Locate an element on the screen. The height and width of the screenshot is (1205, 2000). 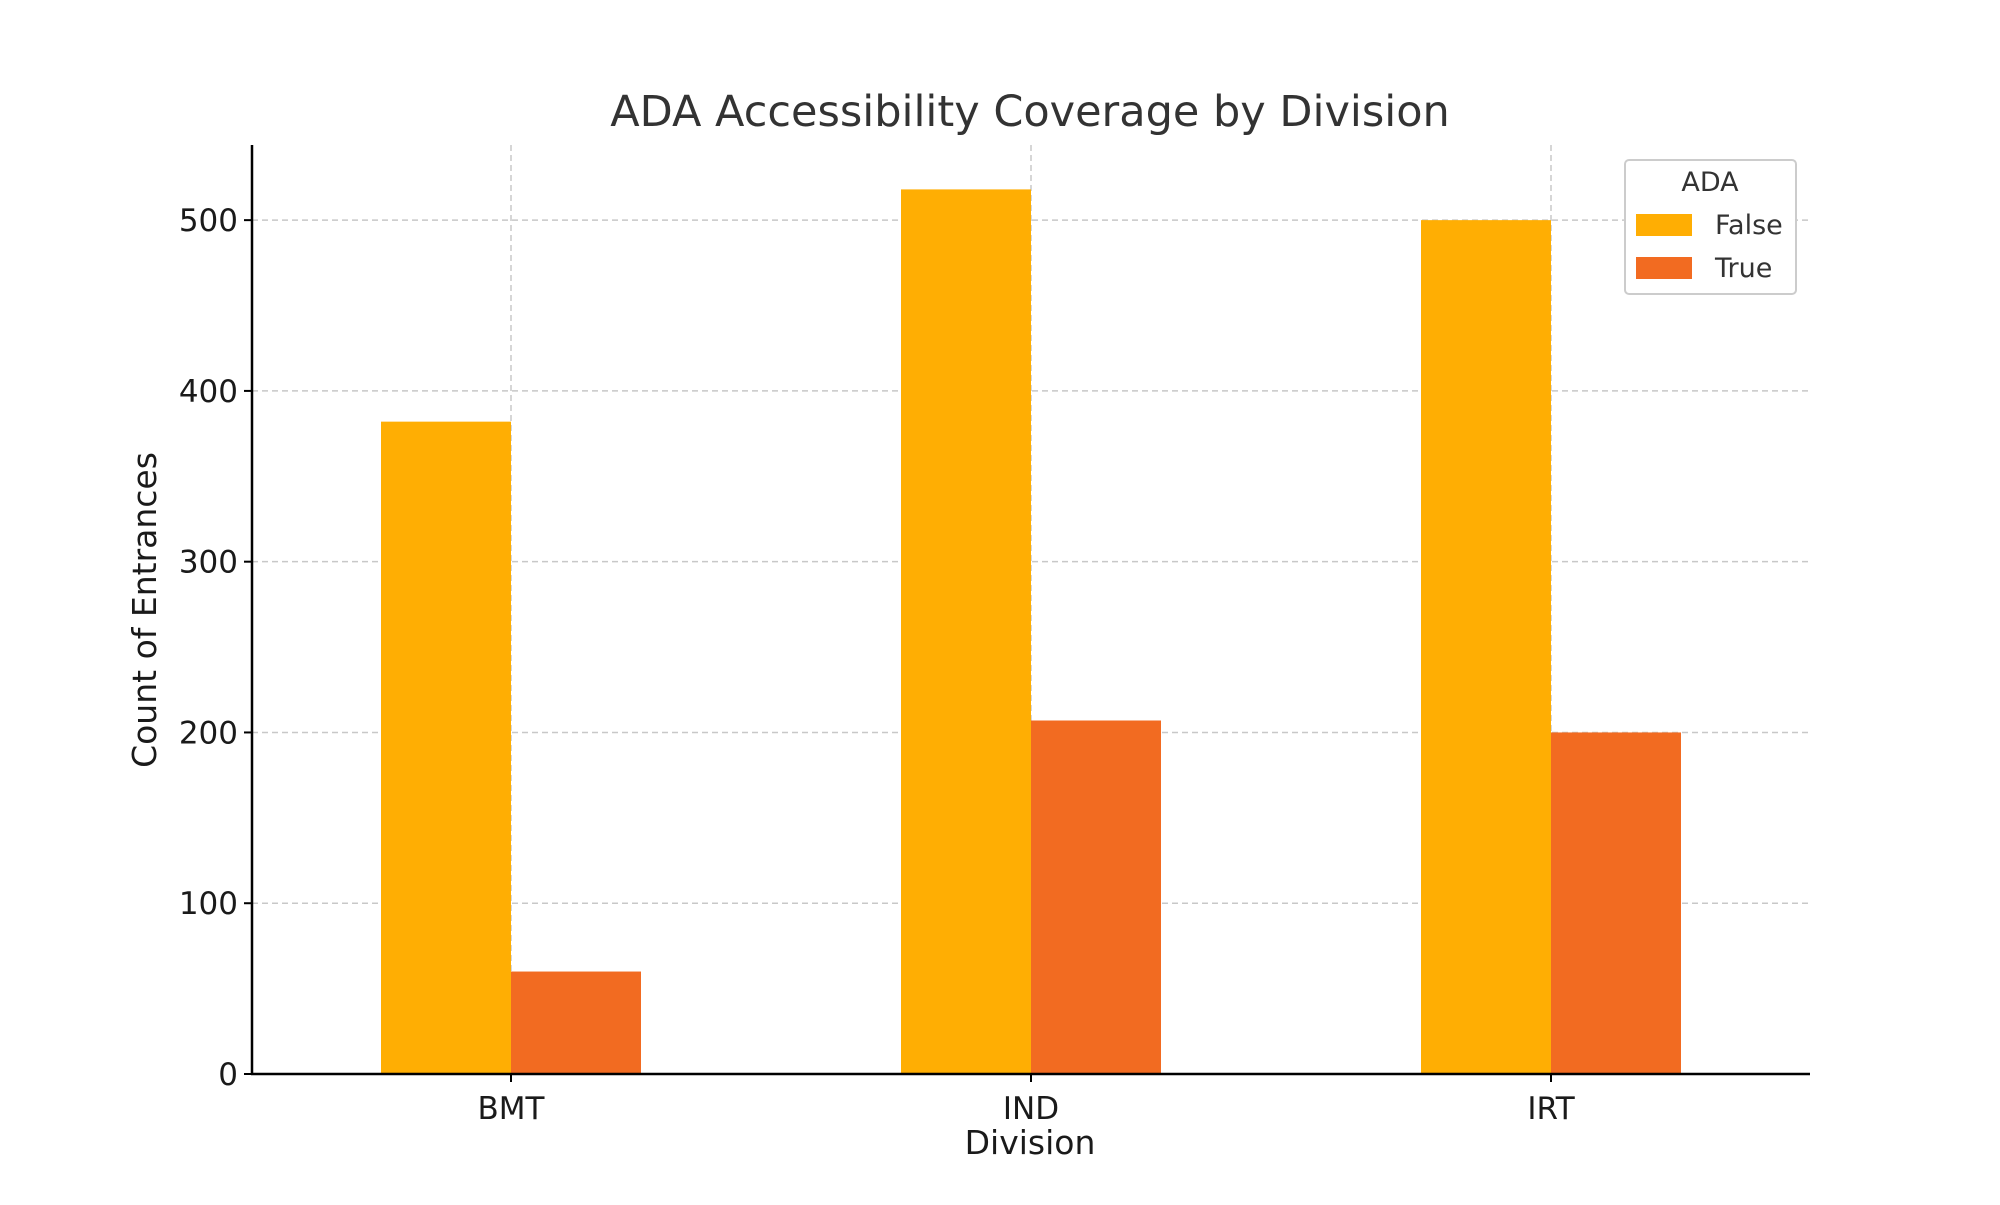
y-tick-label: 200 is located at coordinates (208, 733).